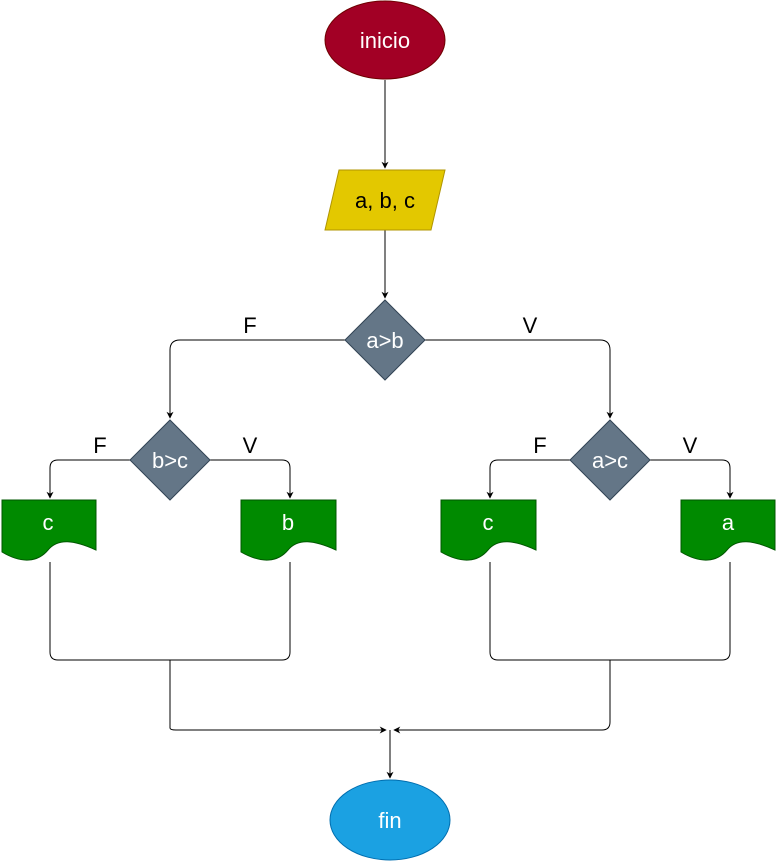 Image resolution: width=777 pixels, height=866 pixels. I want to click on output-left-false-node: c, so click(49, 530).